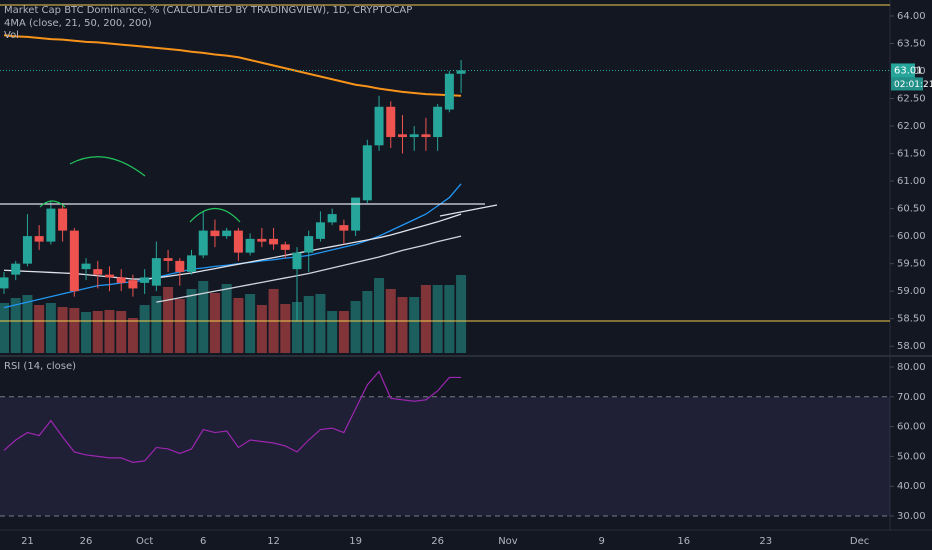 The height and width of the screenshot is (550, 932). Describe the element at coordinates (911, 16) in the screenshot. I see `y-tick-label: 64.00` at that location.